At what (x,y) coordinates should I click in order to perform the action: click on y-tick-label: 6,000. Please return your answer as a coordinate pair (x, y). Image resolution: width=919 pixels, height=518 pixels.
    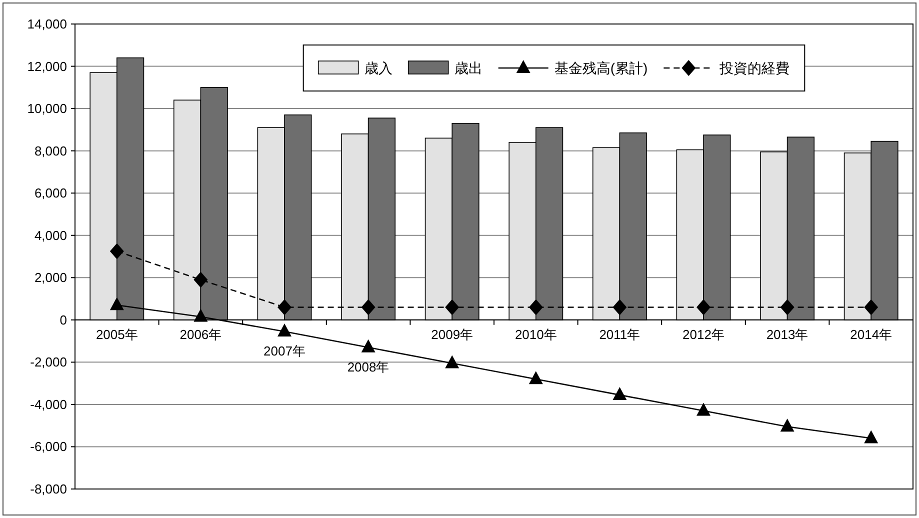
    Looking at the image, I should click on (50, 193).